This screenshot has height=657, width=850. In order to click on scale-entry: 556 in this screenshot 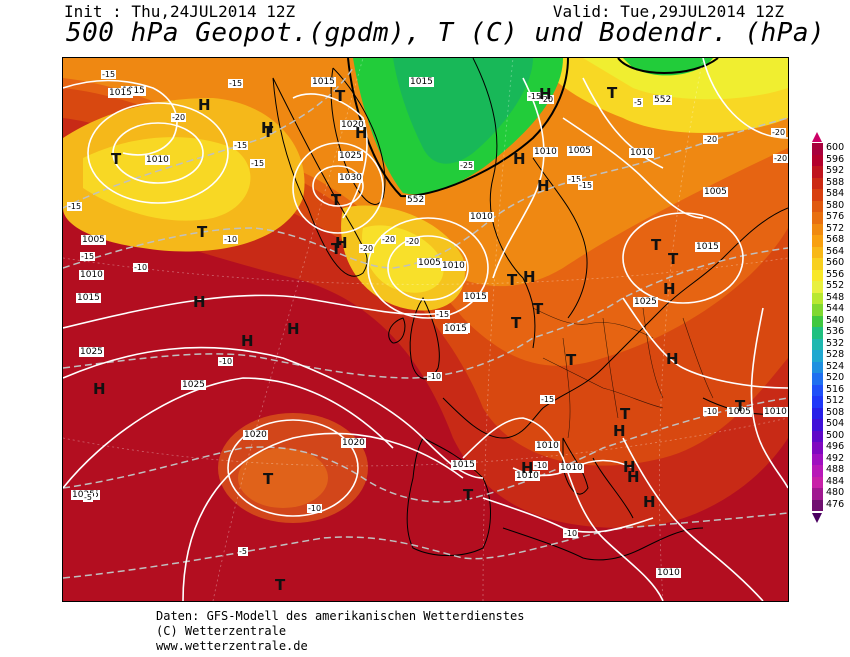, I will do `click(830, 274)`.